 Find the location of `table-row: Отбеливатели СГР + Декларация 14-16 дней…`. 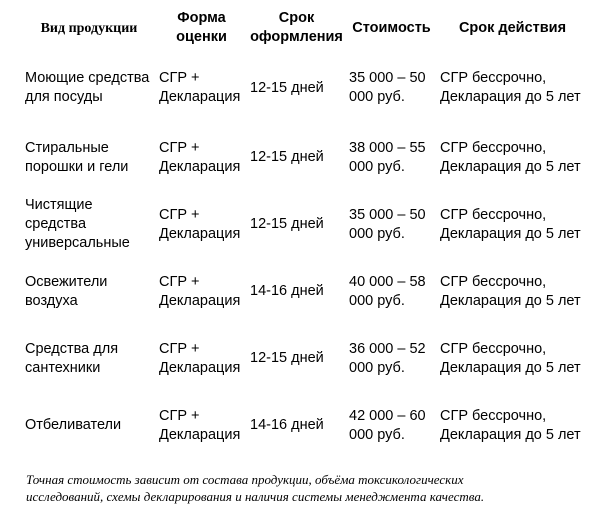

table-row: Отбеливатели СГР + Декларация 14-16 дней… is located at coordinates (305, 425).